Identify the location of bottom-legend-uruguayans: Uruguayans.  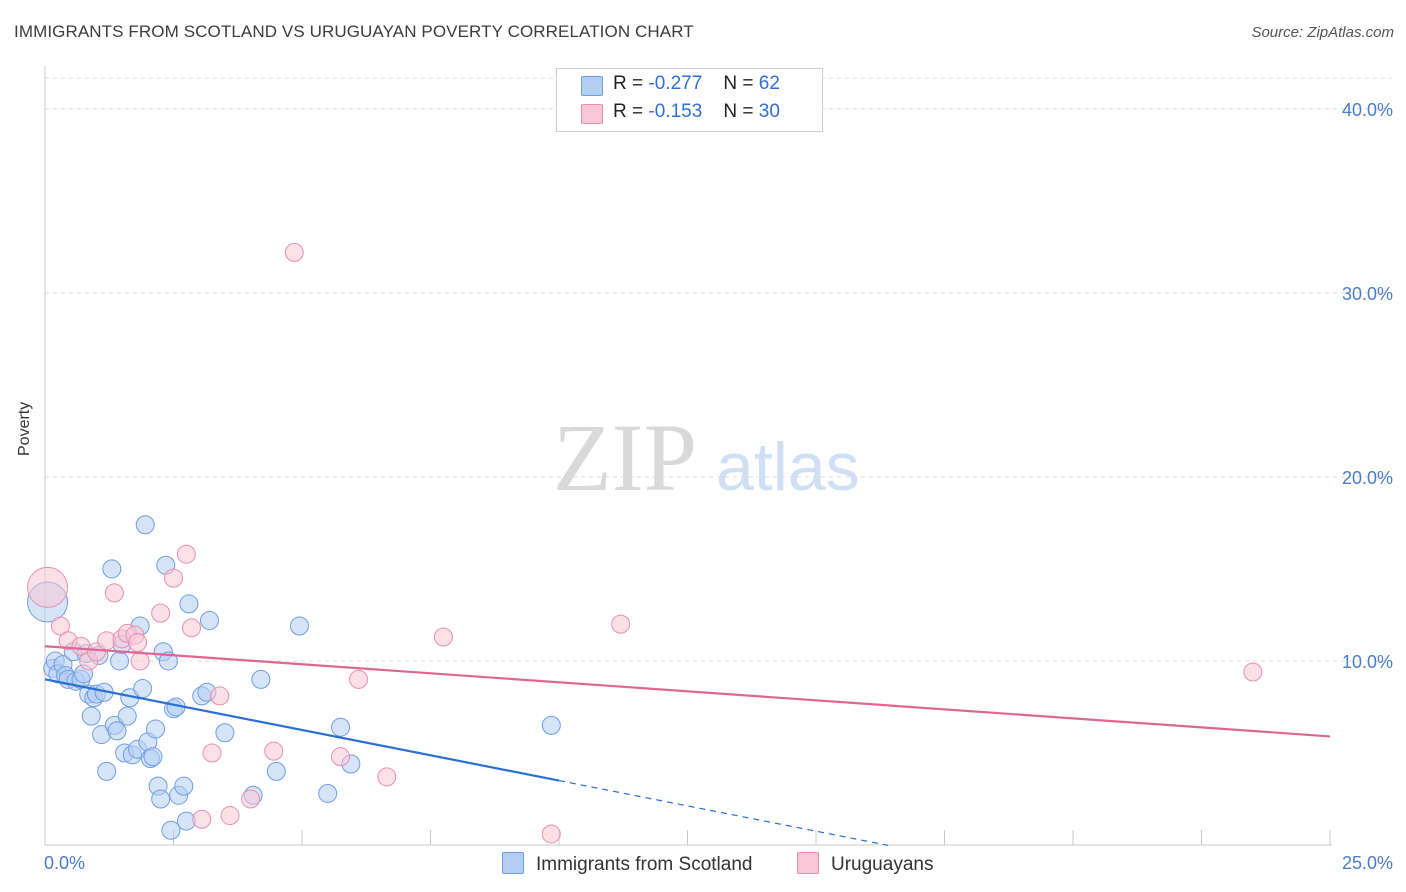
(865, 864).